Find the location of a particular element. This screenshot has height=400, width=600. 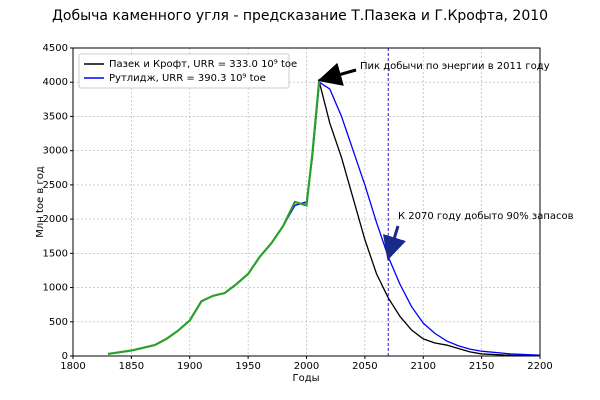

y-tick-label: 3000 is located at coordinates (55, 151).